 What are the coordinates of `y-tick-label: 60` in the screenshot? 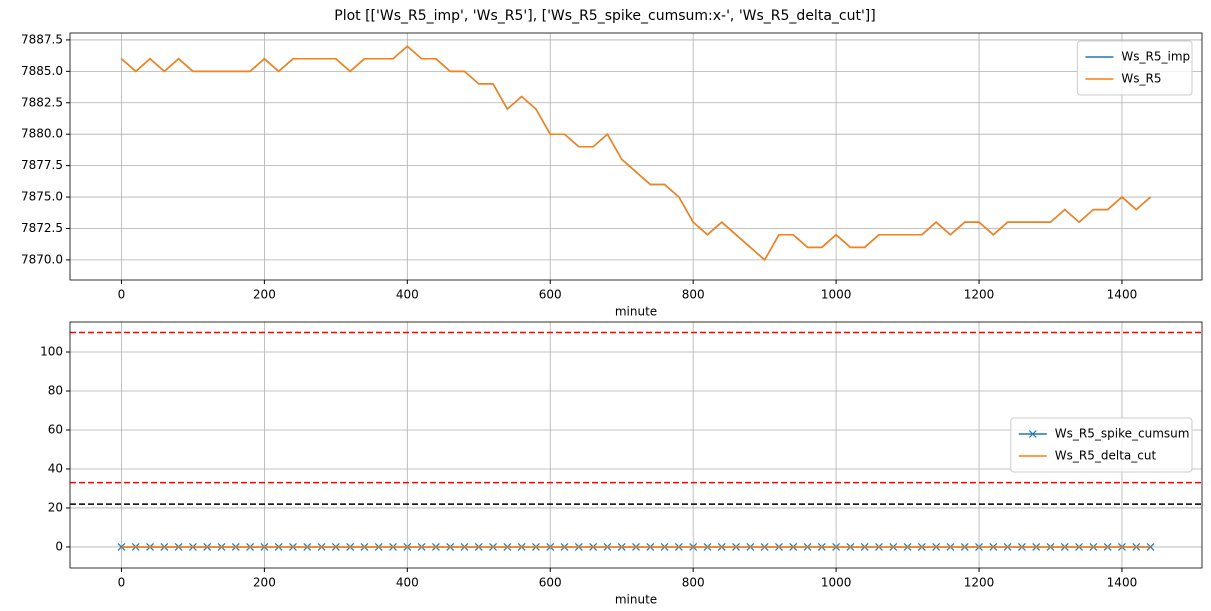 It's located at (55, 429).